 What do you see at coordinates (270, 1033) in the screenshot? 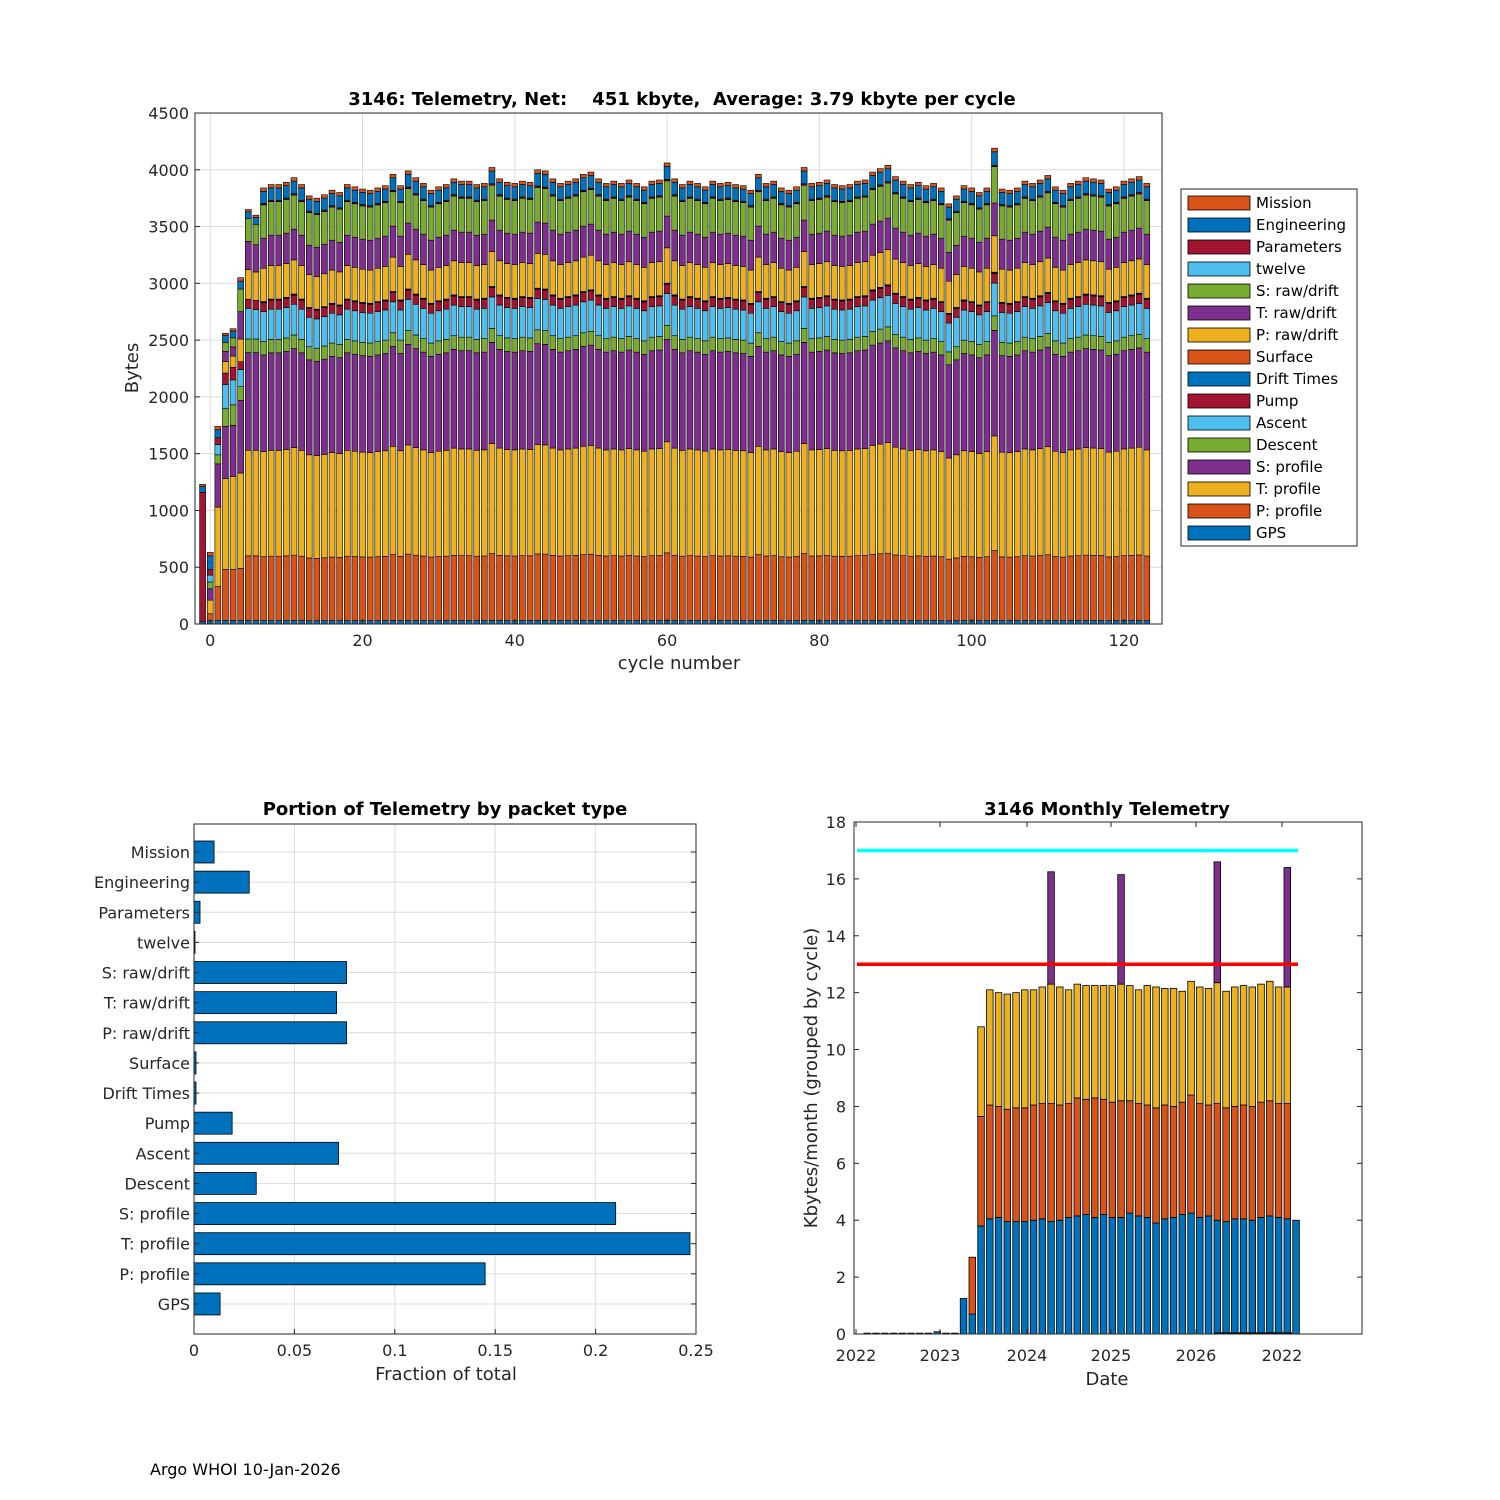
I see `portion-bar-p-raw-drift` at bounding box center [270, 1033].